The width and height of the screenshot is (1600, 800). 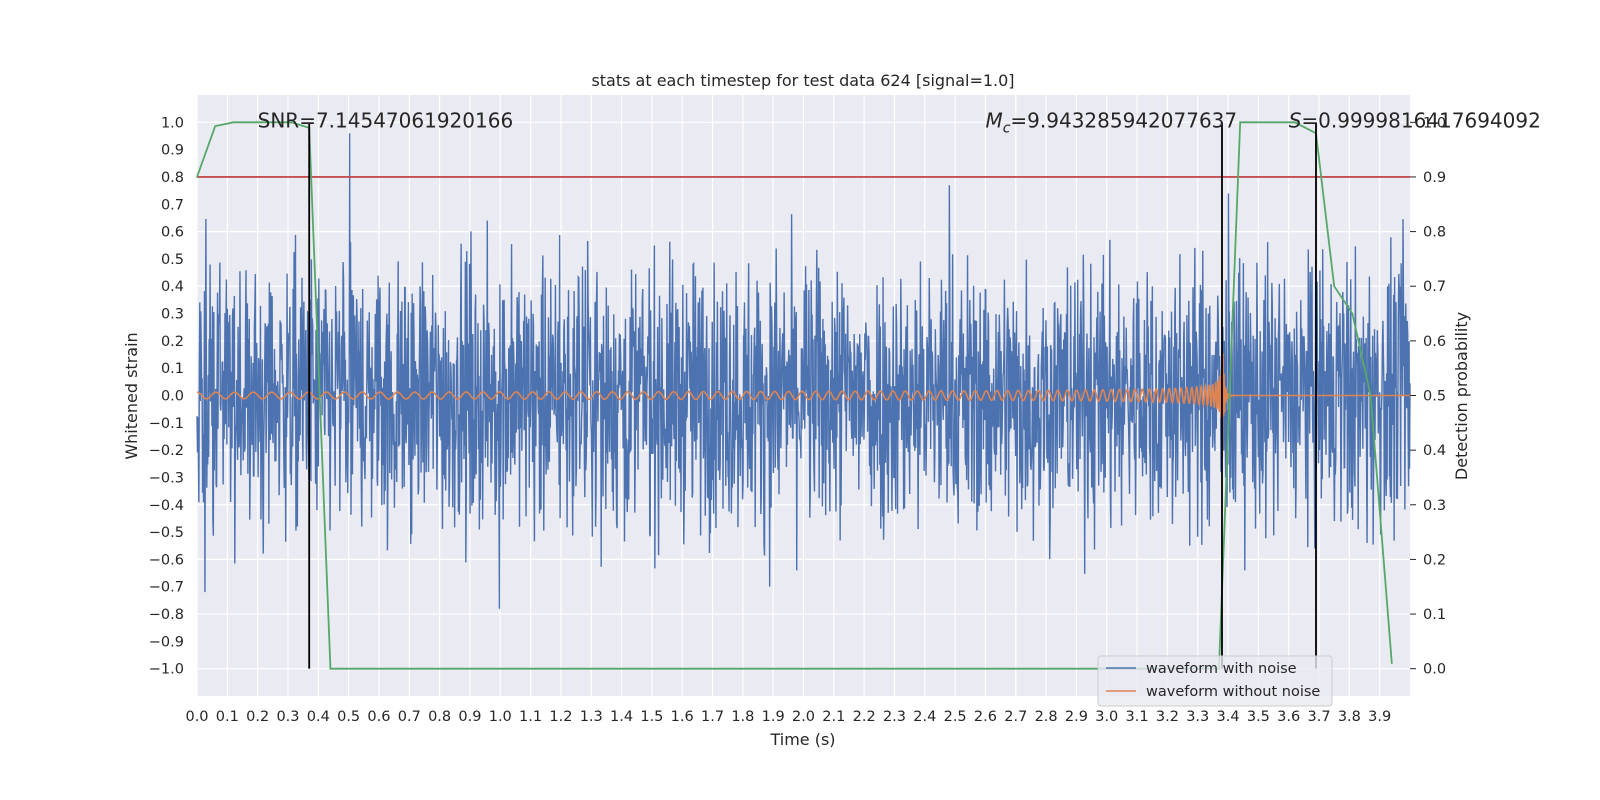 What do you see at coordinates (1111, 122) in the screenshot?
I see `annotation-text: Mc=9.943285942077637` at bounding box center [1111, 122].